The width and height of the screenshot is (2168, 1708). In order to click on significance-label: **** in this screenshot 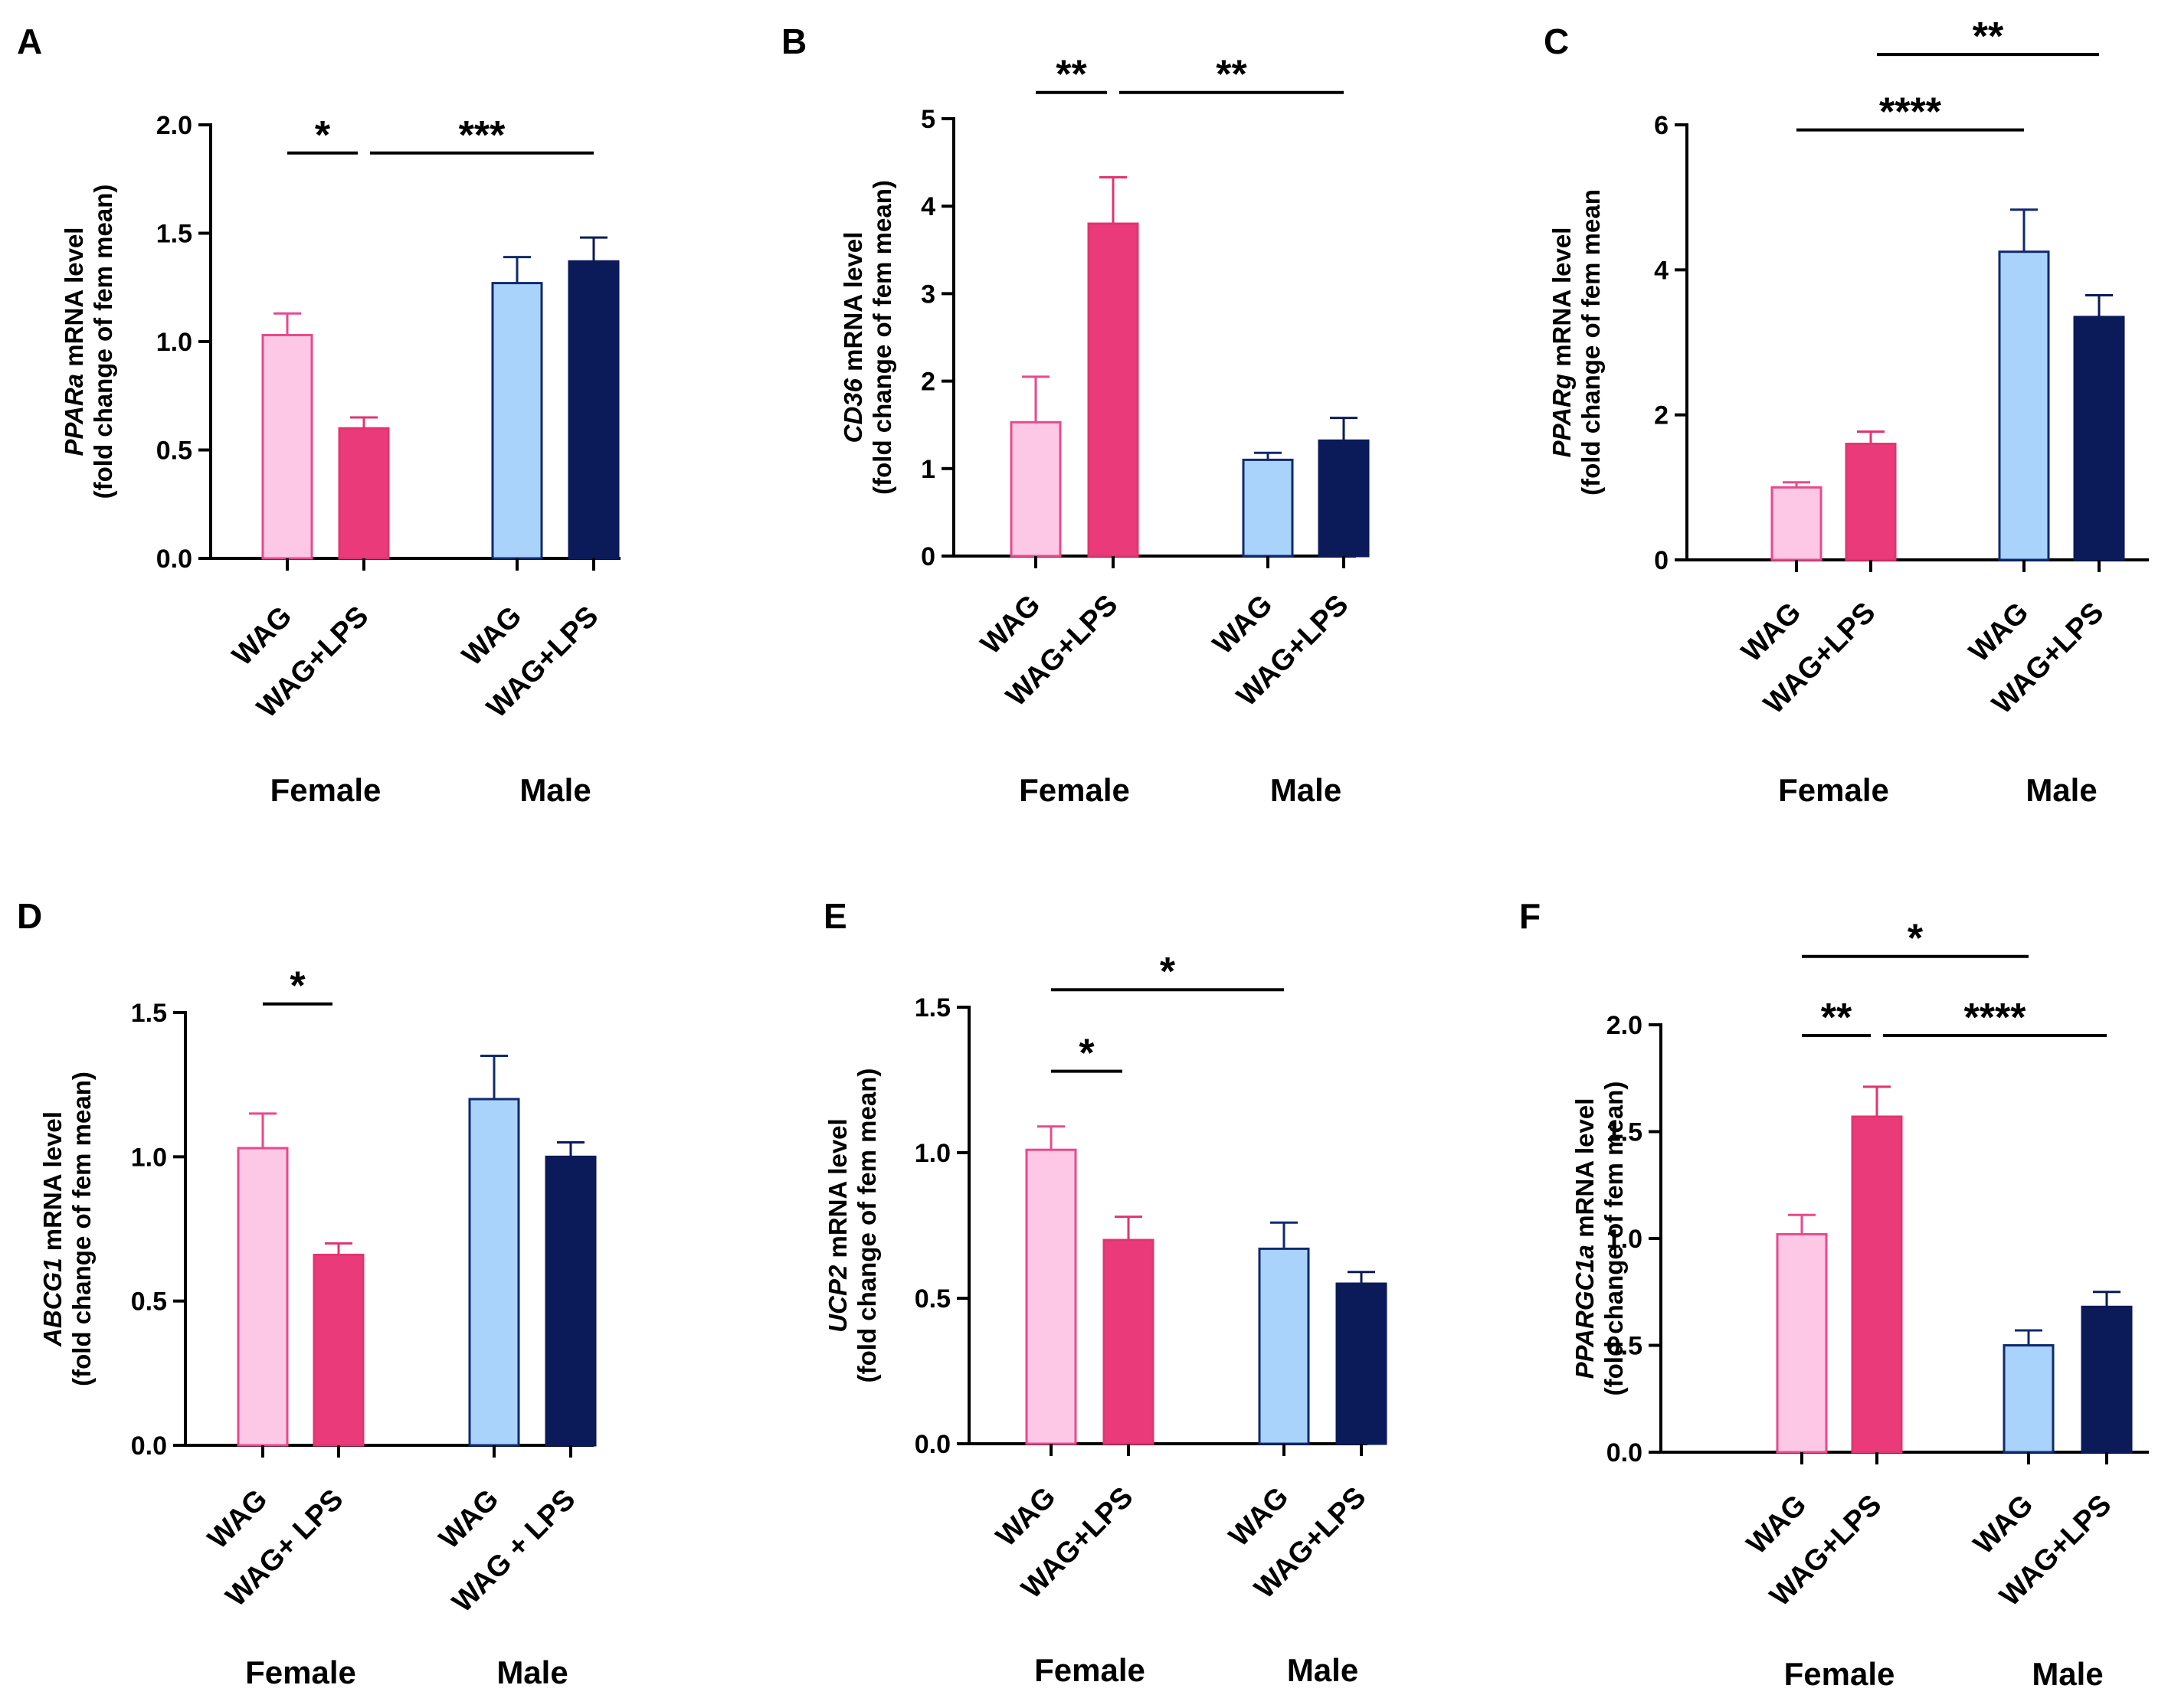, I will do `click(1910, 113)`.